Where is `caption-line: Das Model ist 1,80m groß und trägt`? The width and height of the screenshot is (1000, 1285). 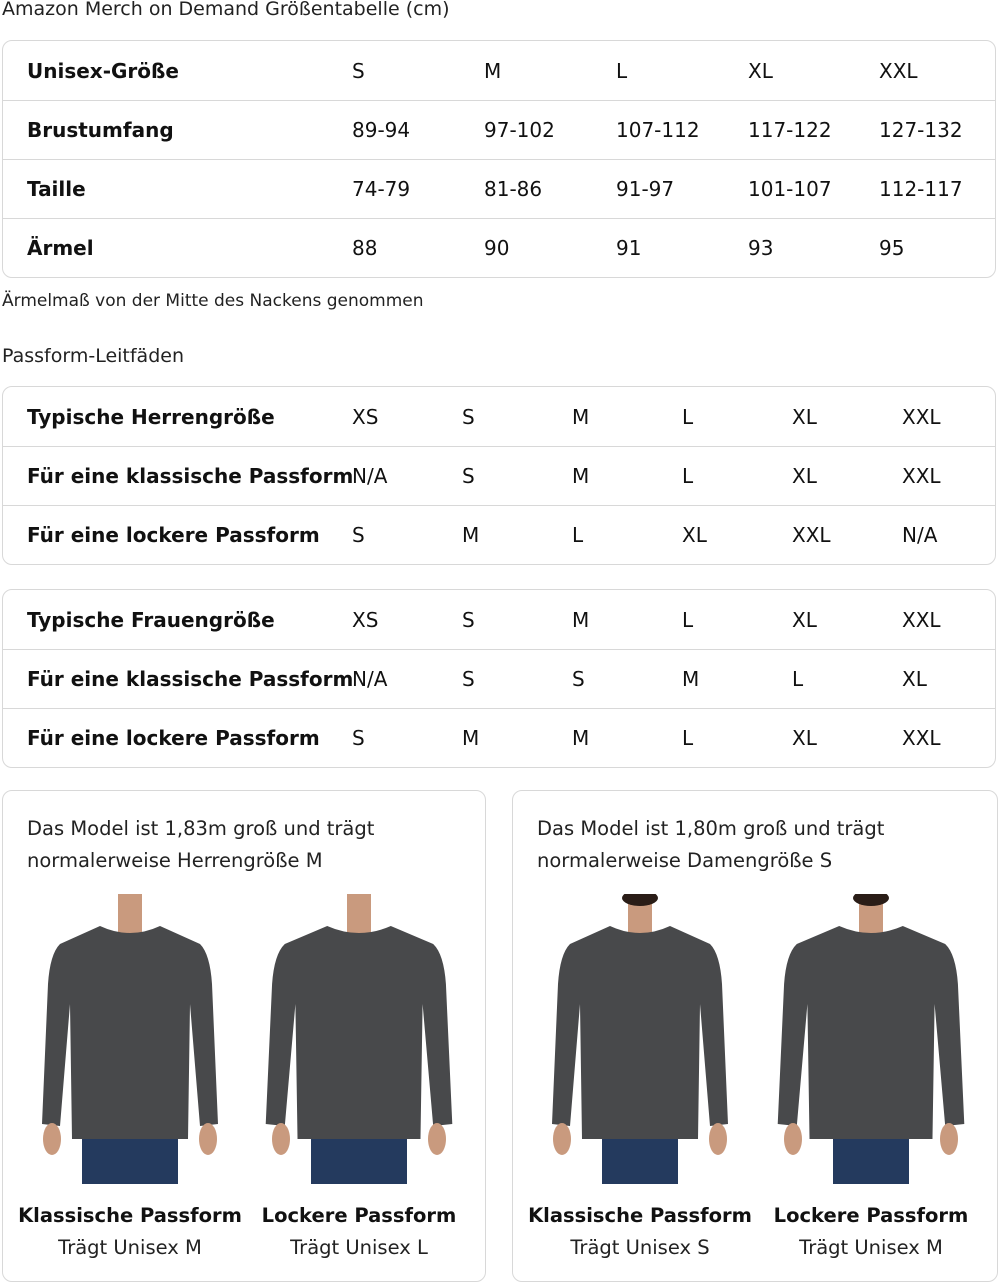
caption-line: Das Model ist 1,80m groß und trägt is located at coordinates (711, 828).